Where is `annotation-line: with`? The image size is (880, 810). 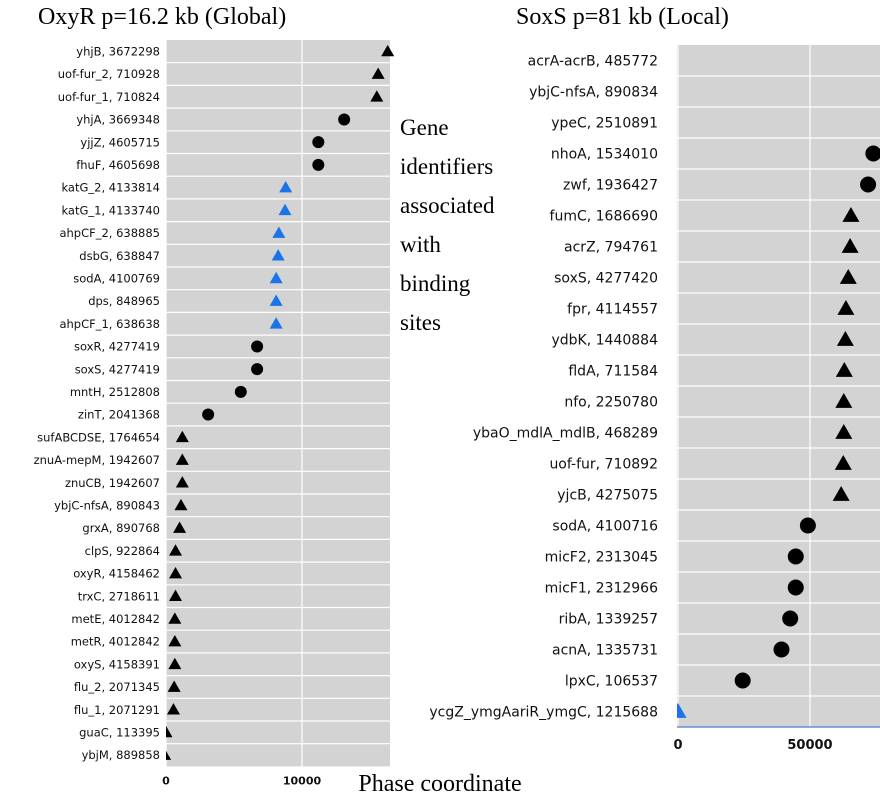
annotation-line: with is located at coordinates (420, 244).